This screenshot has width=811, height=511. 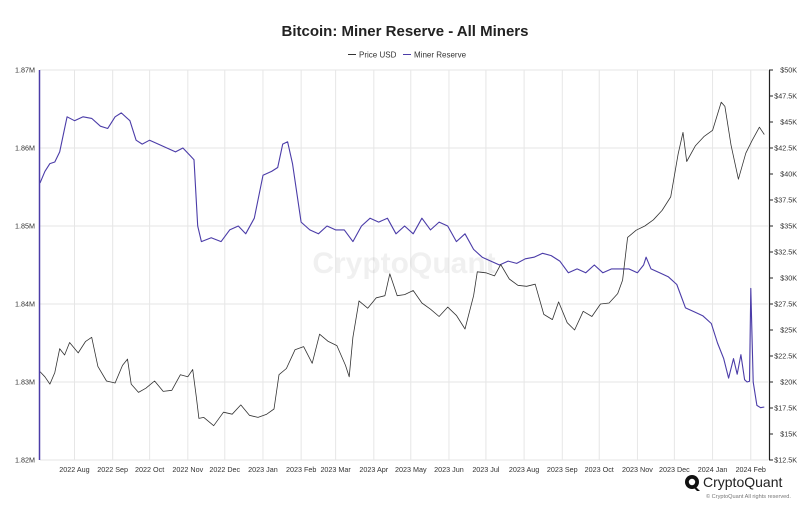 I want to click on right-tick-label: $40K, so click(x=788, y=174).